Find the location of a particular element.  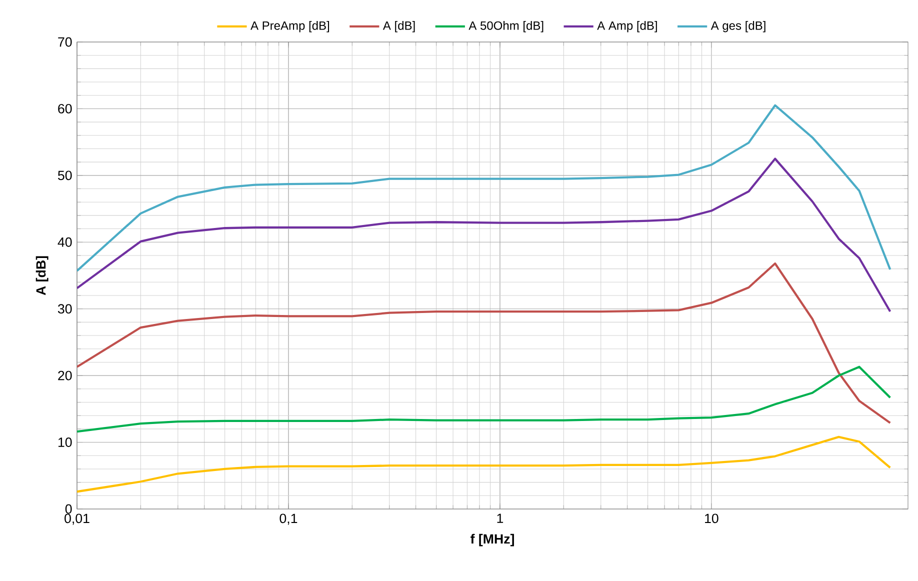

legend-label: A [dB] is located at coordinates (398, 26).